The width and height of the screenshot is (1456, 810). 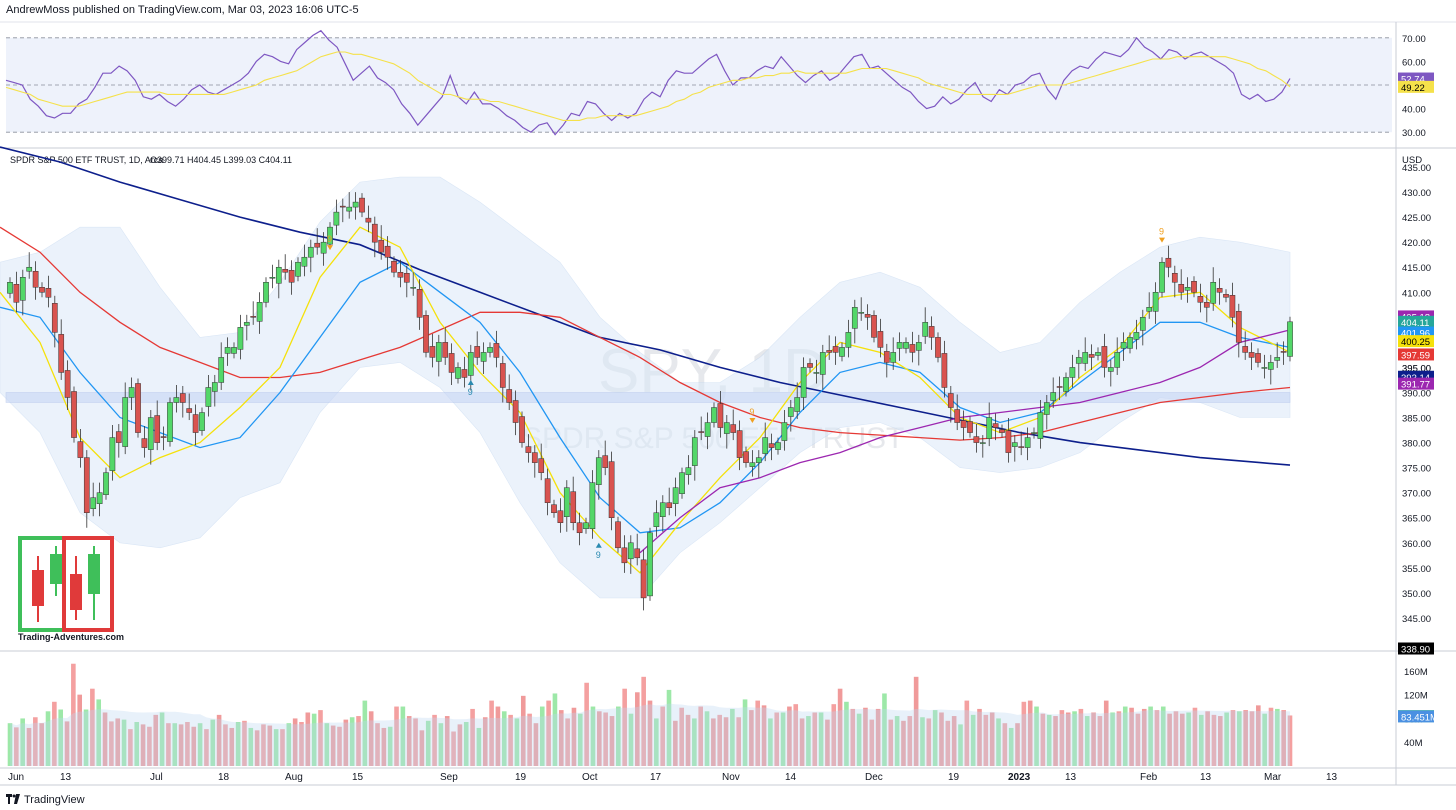 I want to click on td-sequential-label: 9, so click(x=470, y=392).